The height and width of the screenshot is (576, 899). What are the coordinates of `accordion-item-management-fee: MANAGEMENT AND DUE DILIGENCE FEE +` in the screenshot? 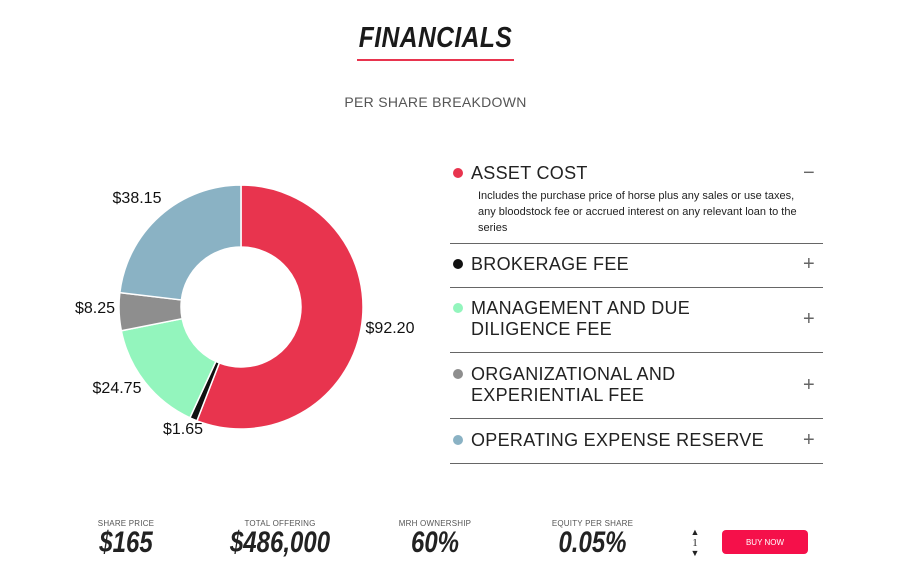 It's located at (636, 325).